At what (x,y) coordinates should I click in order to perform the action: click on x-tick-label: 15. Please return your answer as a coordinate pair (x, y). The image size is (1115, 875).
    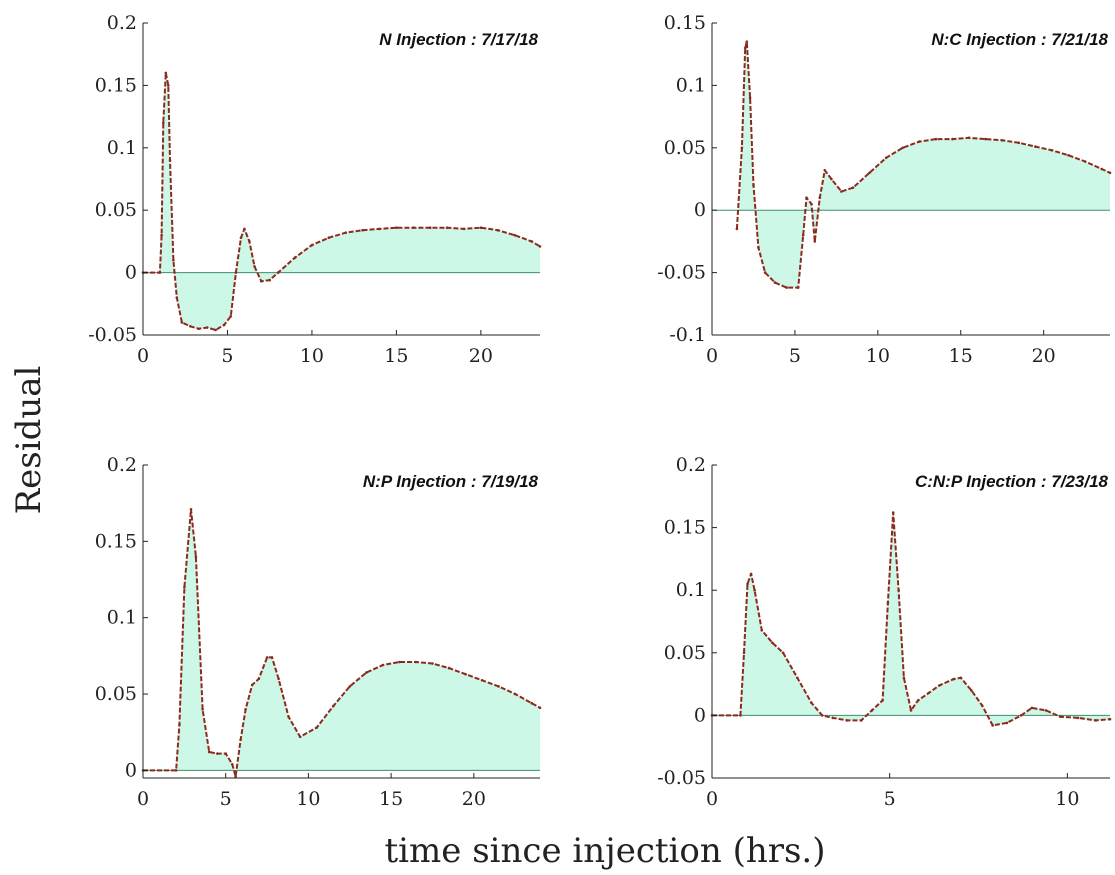
    Looking at the image, I should click on (396, 356).